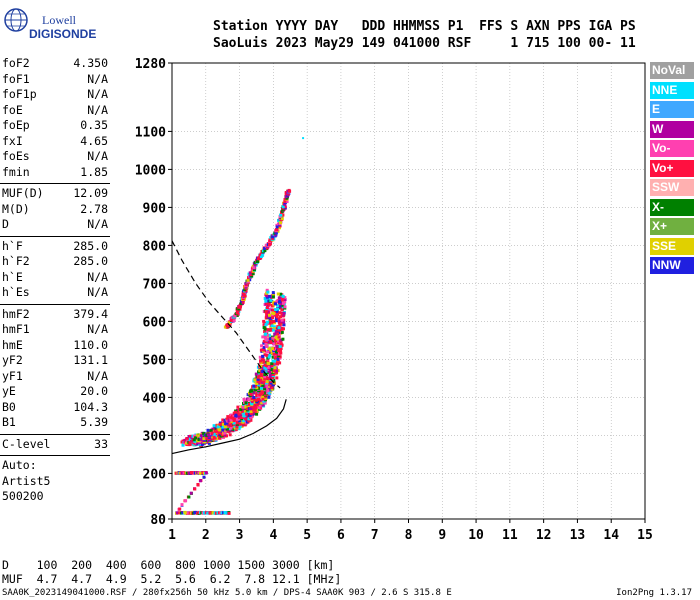 This screenshot has height=600, width=700. I want to click on param-value: 12.09, so click(90, 193).